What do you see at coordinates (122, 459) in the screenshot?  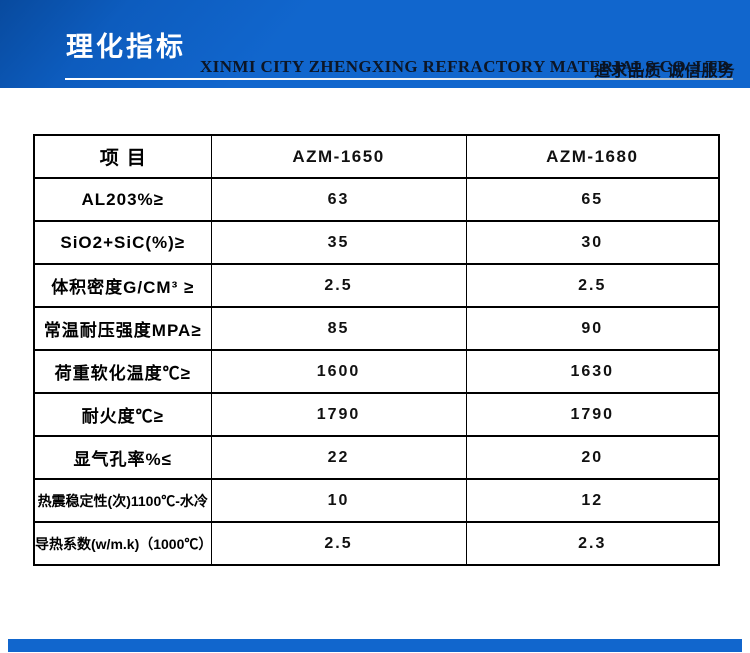 I see `row-label: 显气孔率%≤` at bounding box center [122, 459].